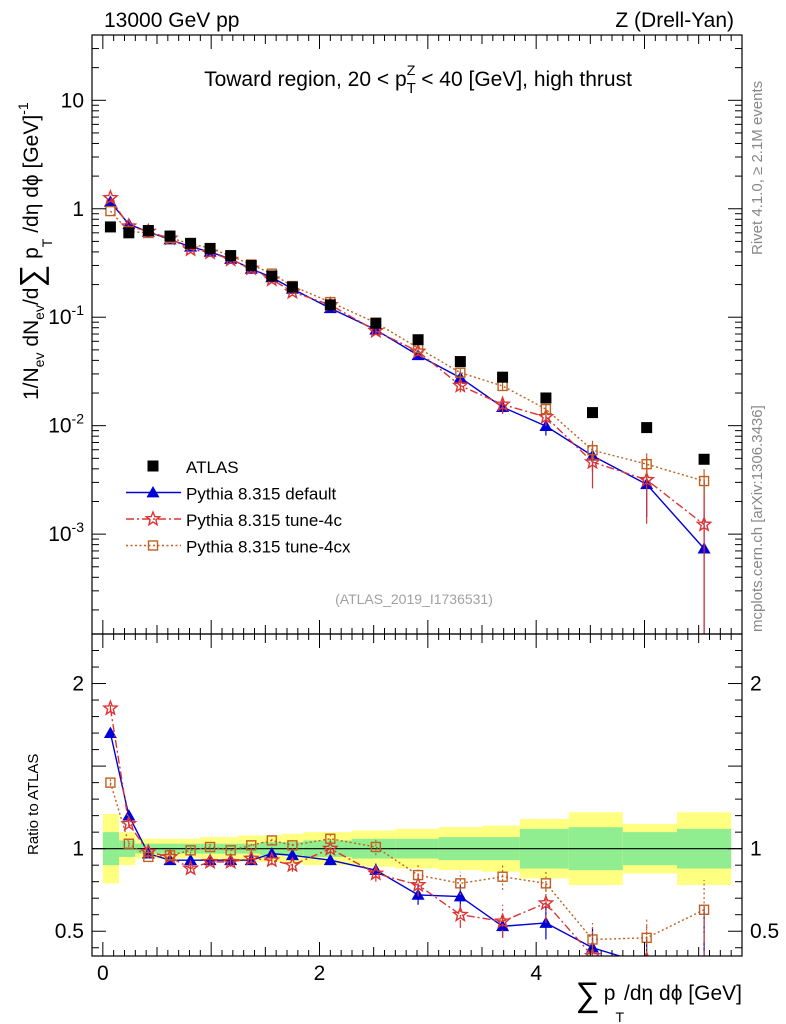 This screenshot has width=786, height=1024. I want to click on y-tick-label: 10, so click(72, 100).